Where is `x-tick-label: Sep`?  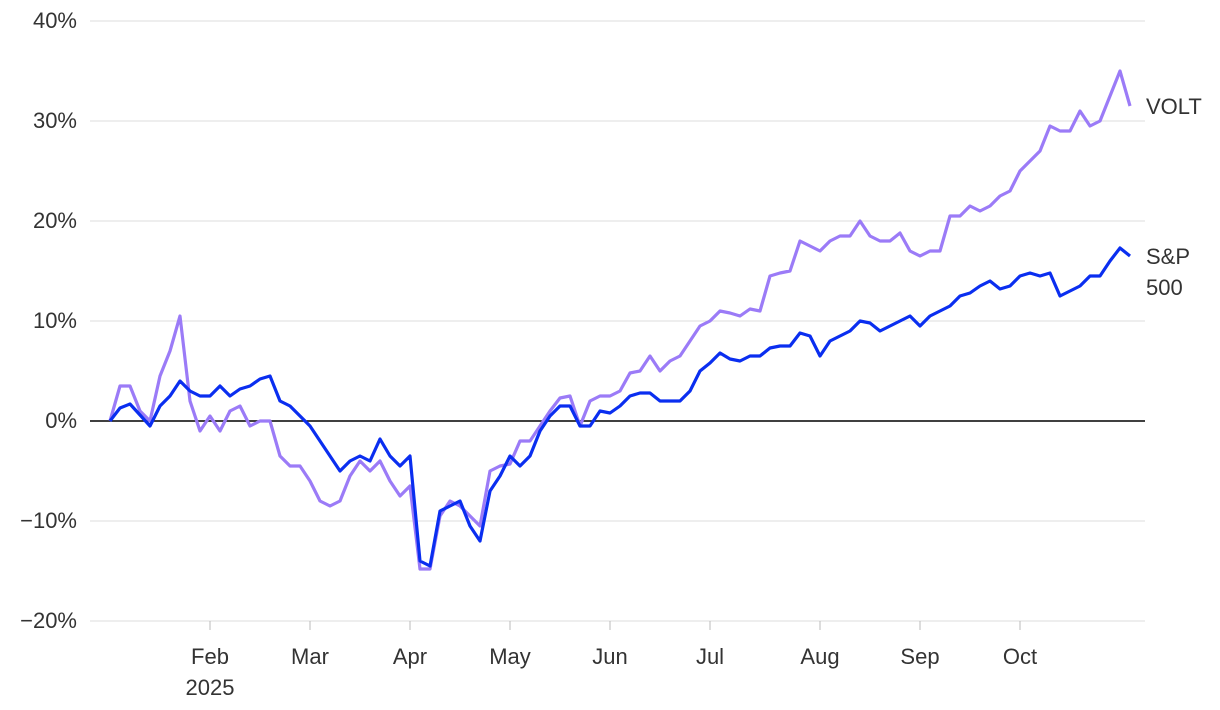 x-tick-label: Sep is located at coordinates (920, 656).